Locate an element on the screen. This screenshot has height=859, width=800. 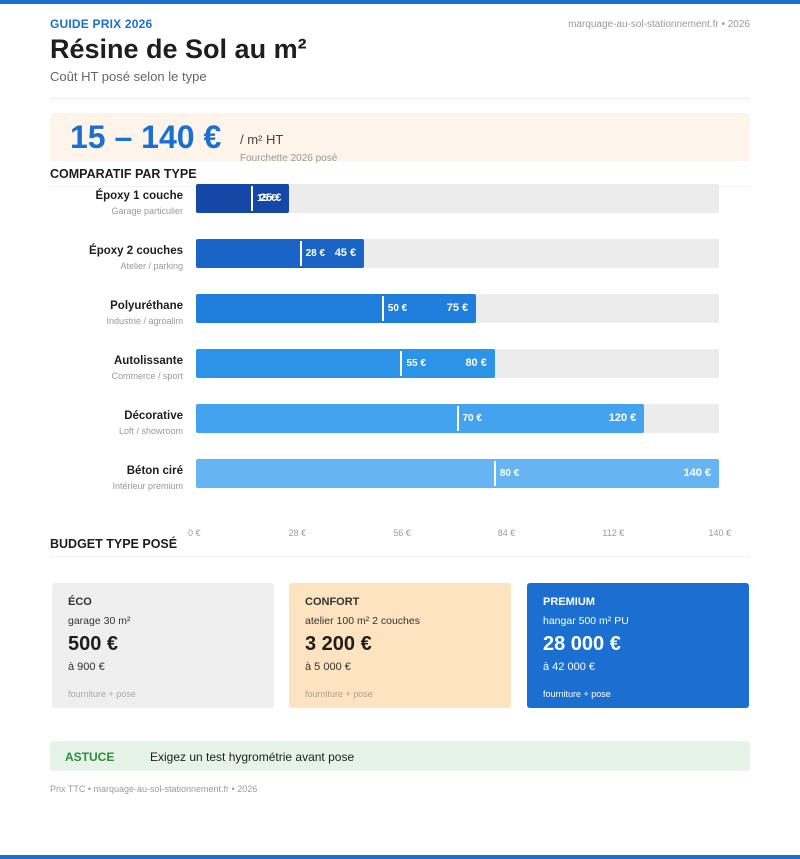
category-sublabel: Loft / showroom is located at coordinates (150, 431).